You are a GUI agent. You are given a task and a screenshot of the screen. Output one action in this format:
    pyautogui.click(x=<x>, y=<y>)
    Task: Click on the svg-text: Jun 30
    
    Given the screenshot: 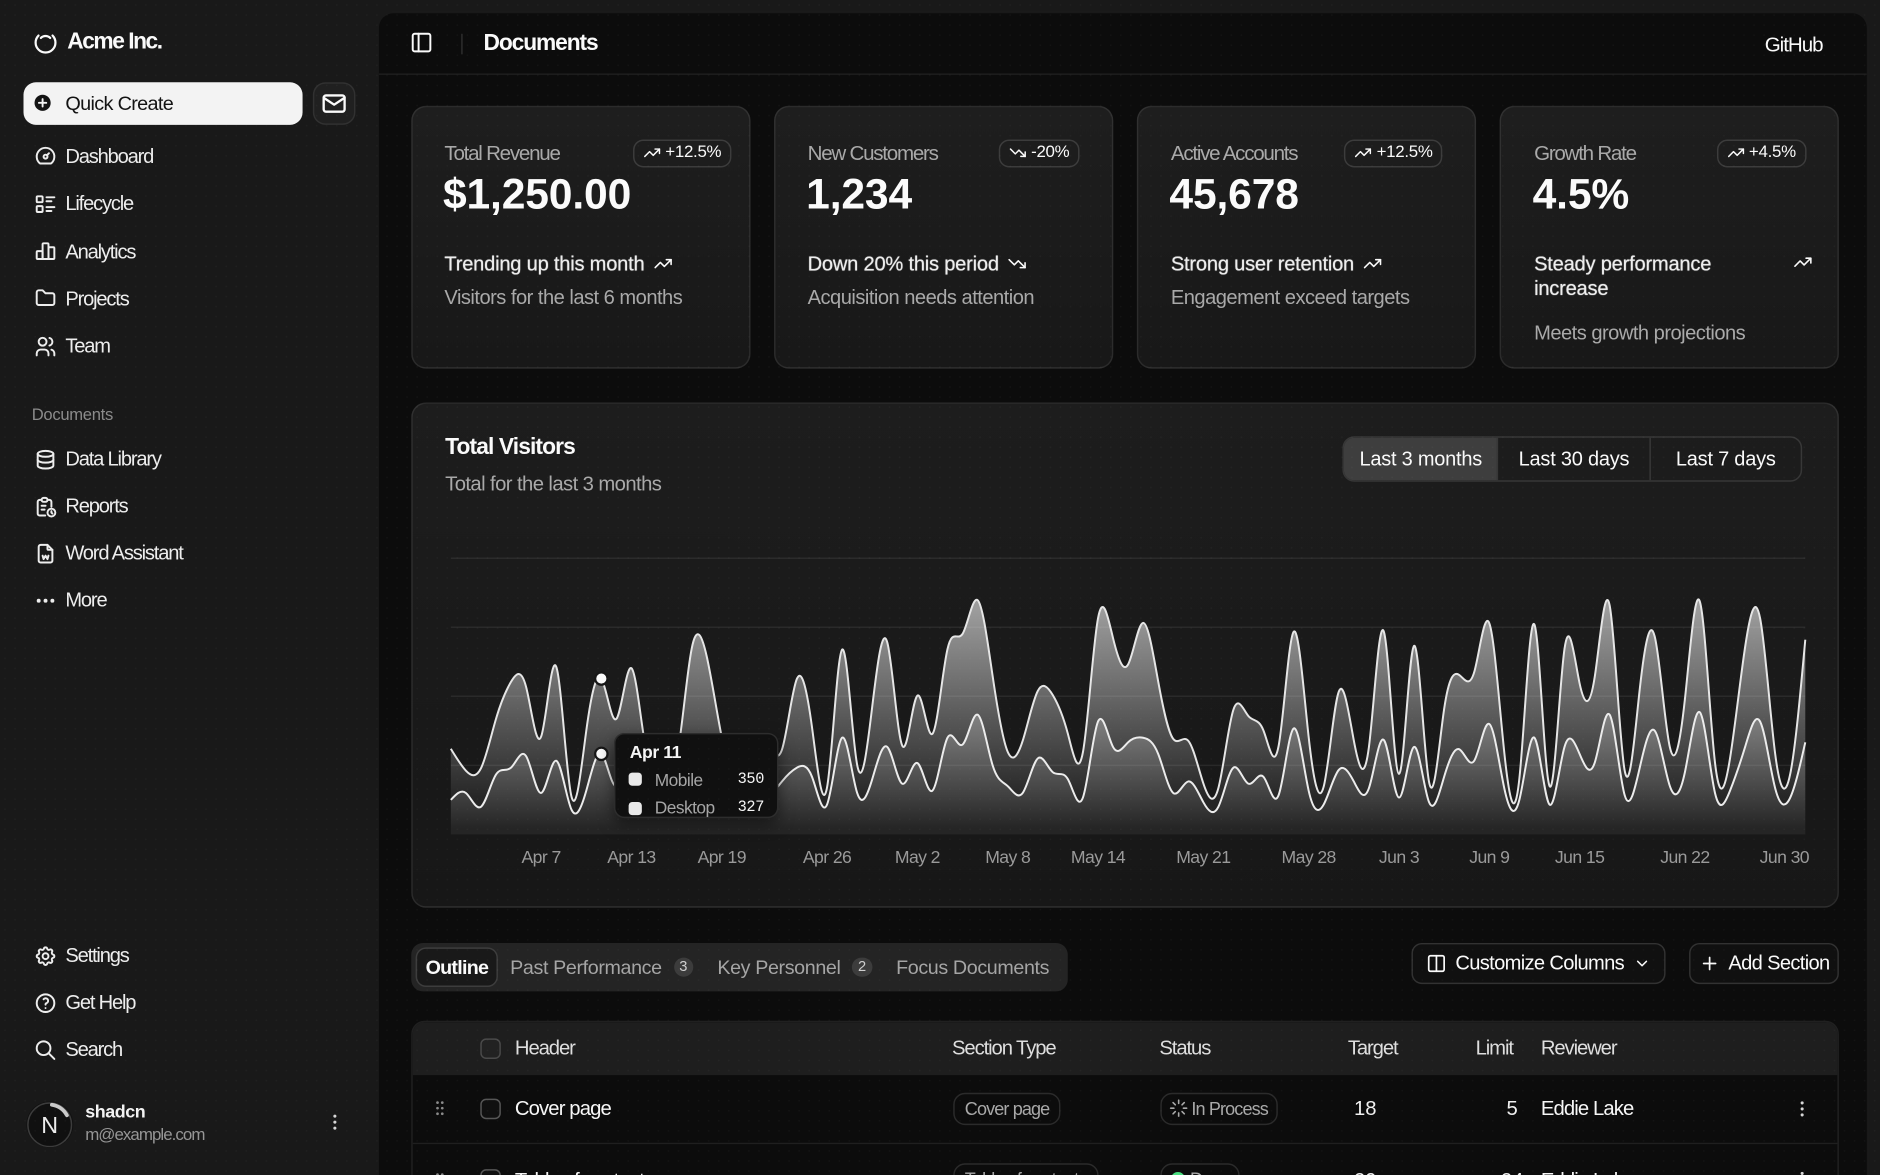 What is the action you would take?
    pyautogui.click(x=1784, y=856)
    